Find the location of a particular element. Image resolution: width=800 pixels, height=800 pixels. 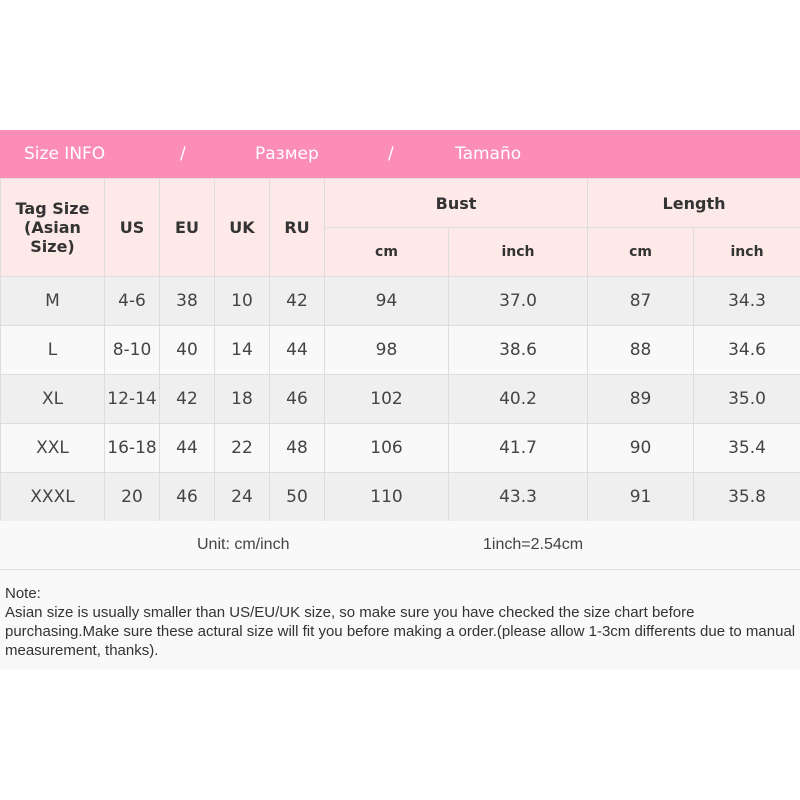

table-cell: 102 is located at coordinates (386, 399).